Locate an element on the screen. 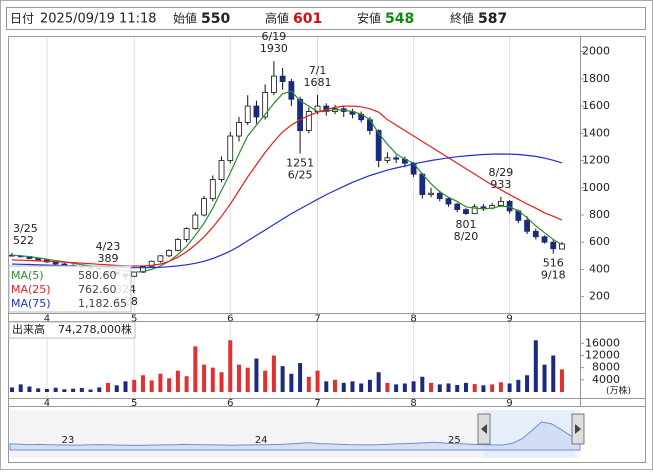  navigator-area is located at coordinates (295, 436).